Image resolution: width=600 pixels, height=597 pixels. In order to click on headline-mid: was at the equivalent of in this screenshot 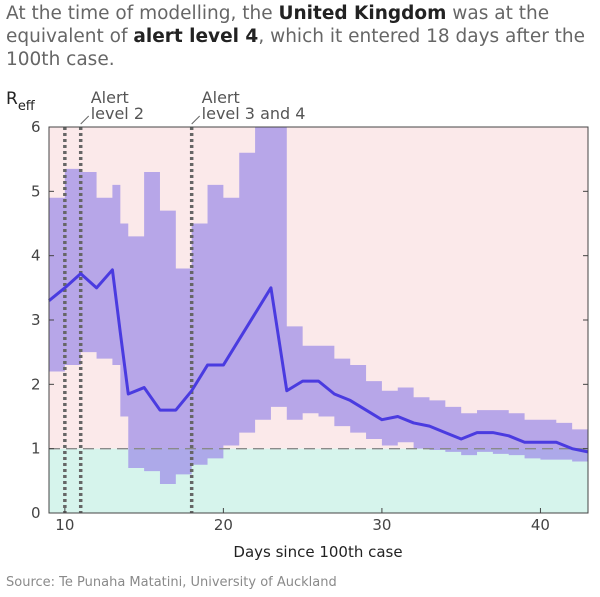, I will do `click(278, 25)`.